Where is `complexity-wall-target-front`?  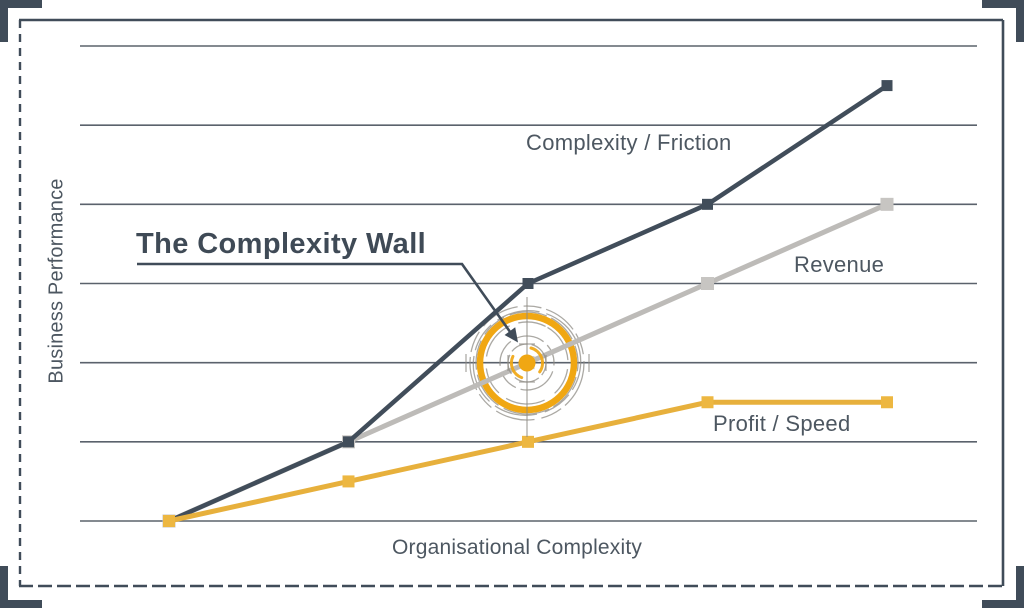
complexity-wall-target-front is located at coordinates (527, 367).